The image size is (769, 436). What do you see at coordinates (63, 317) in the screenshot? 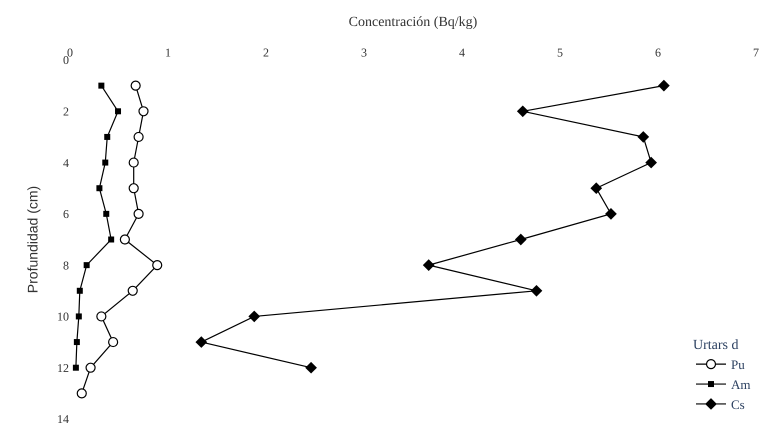
I see `y-tick-label: 10` at bounding box center [63, 317].